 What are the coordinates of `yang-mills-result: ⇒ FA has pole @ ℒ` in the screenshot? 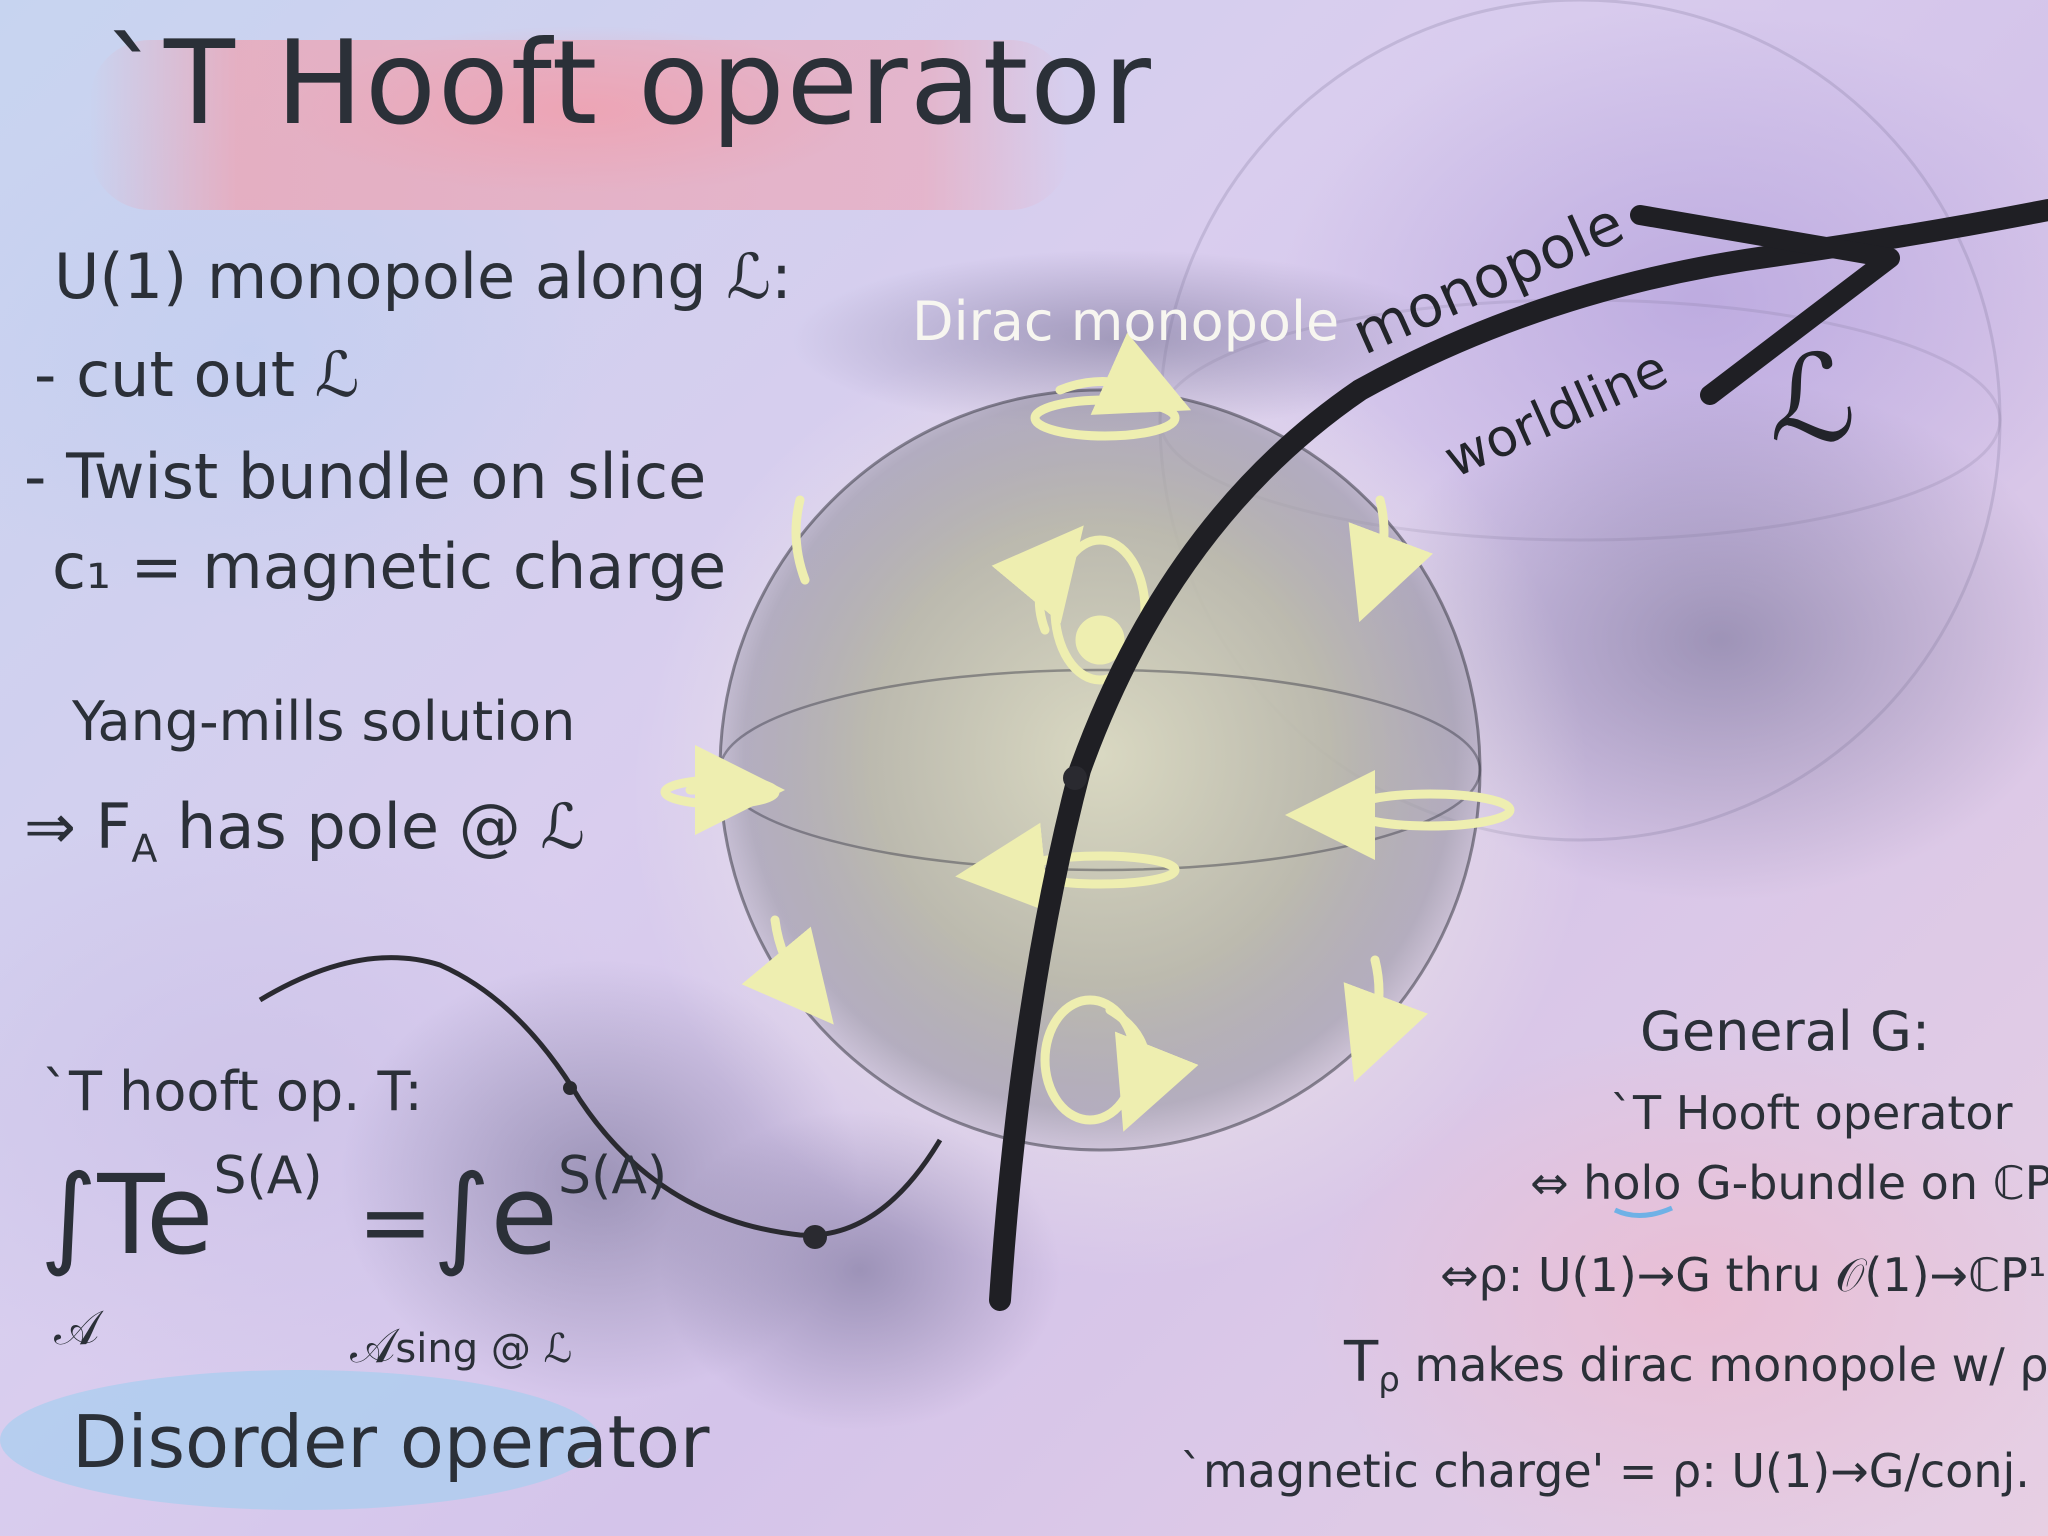 It's located at (304, 830).